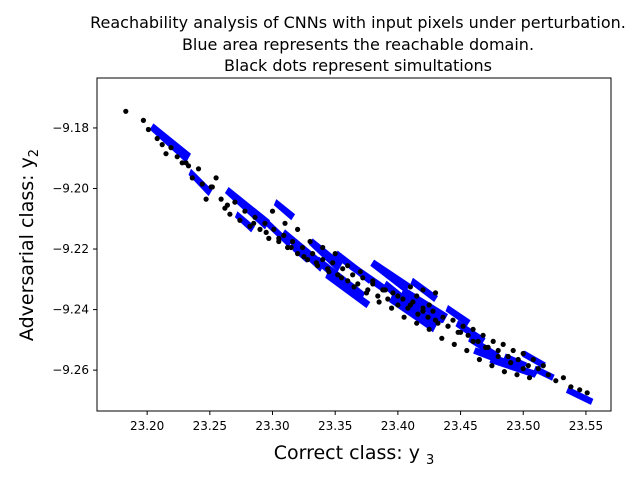  I want to click on x-tick-label: 23.50, so click(523, 426).